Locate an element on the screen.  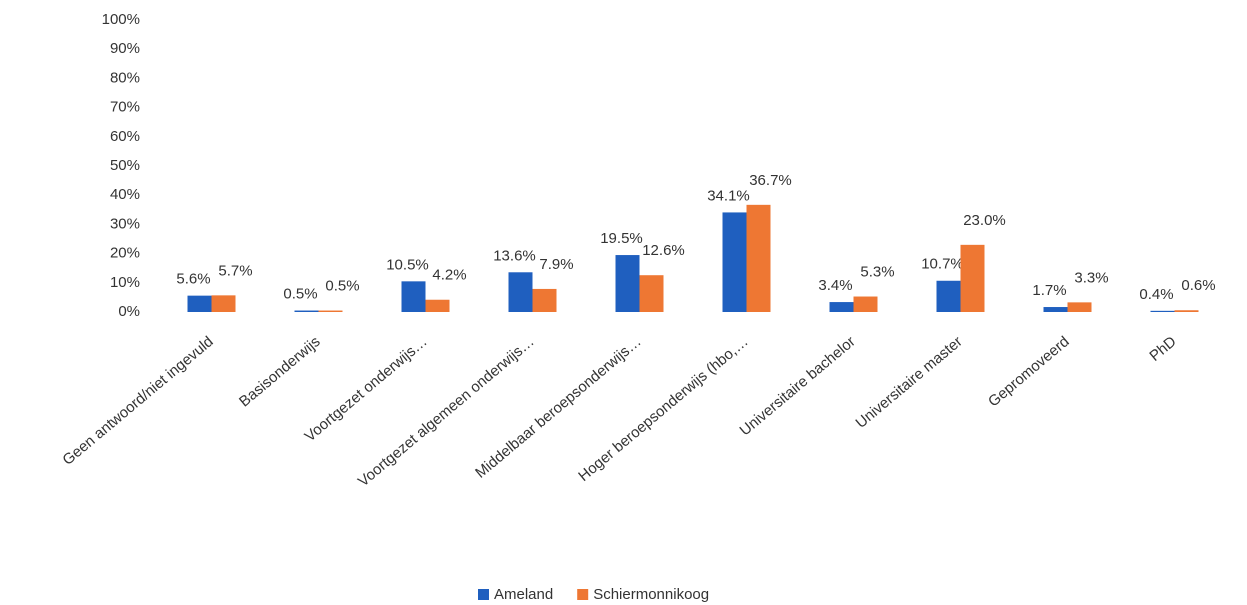
data-label: 34.1% is located at coordinates (728, 195).